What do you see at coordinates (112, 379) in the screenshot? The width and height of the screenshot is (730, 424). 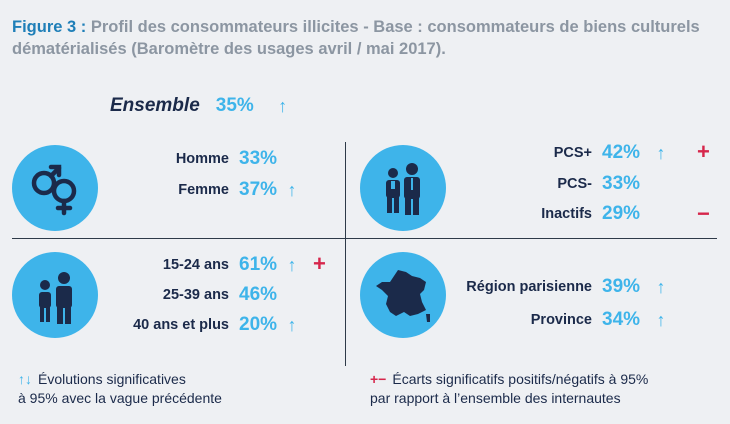 I see `legend-evolution-text-1: Évolutions significatives` at bounding box center [112, 379].